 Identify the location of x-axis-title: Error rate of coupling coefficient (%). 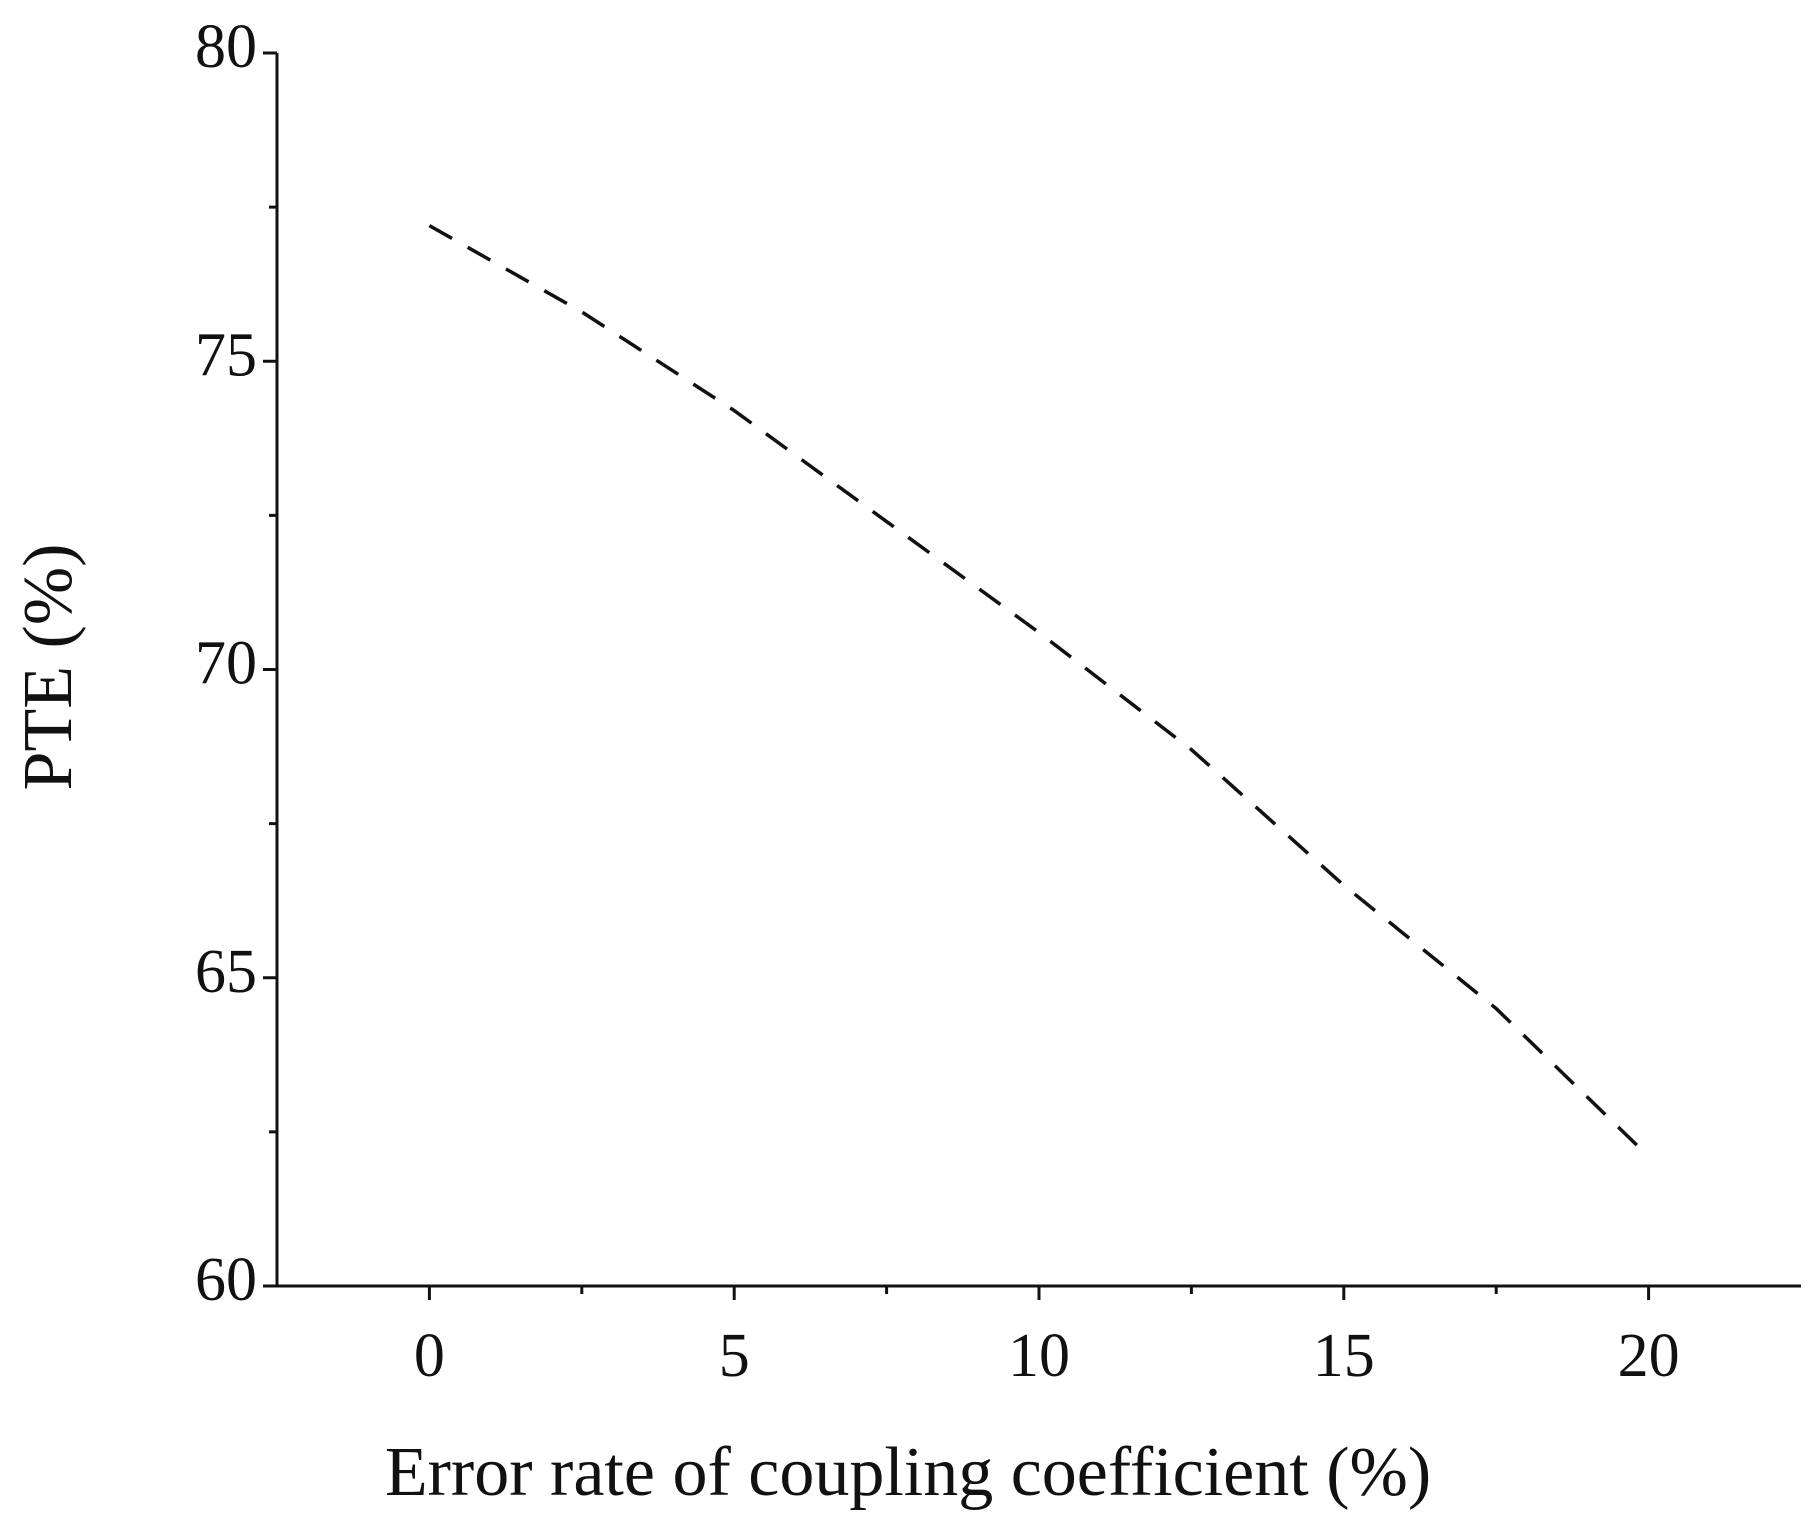
(908, 1472).